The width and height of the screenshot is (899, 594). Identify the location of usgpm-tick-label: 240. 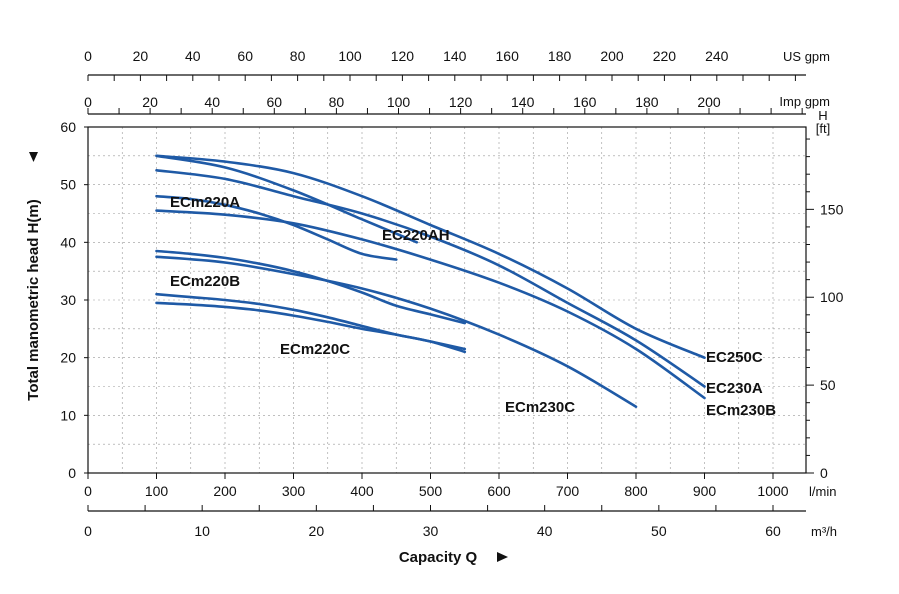
(717, 56).